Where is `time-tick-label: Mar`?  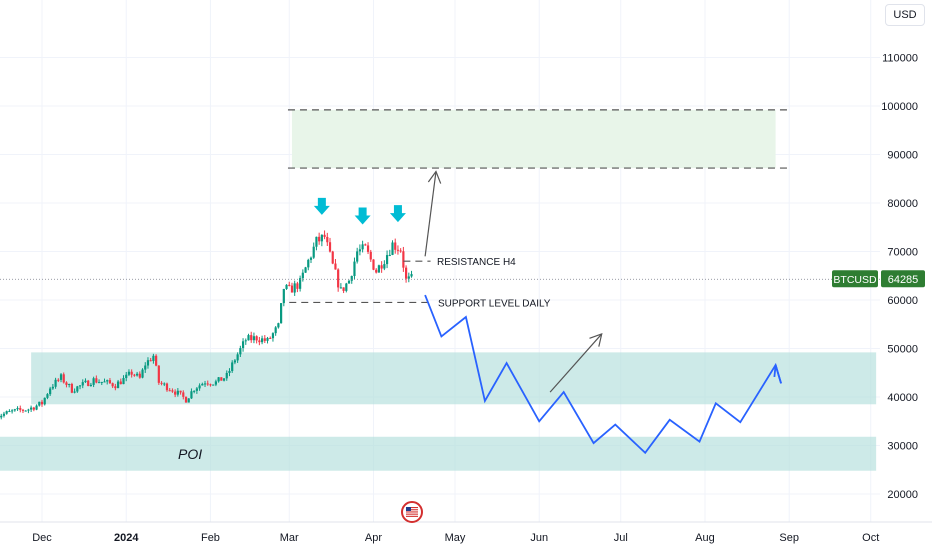 time-tick-label: Mar is located at coordinates (289, 538).